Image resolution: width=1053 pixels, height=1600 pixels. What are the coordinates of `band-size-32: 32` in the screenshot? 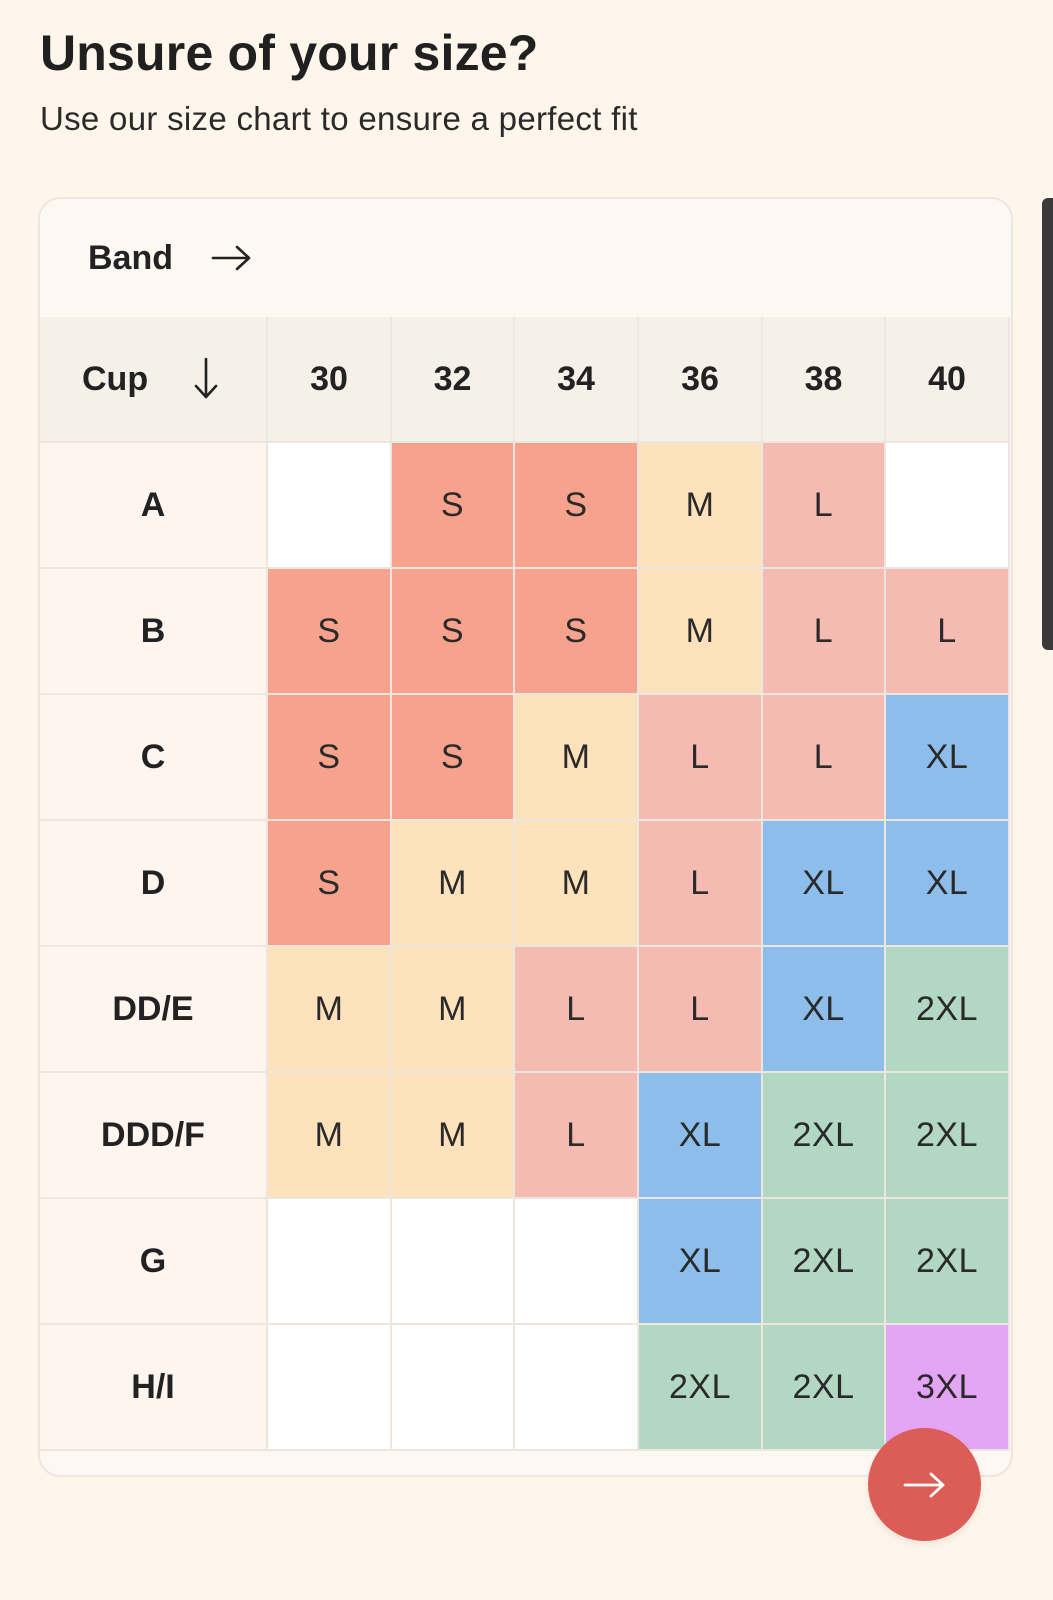 It's located at (453, 380).